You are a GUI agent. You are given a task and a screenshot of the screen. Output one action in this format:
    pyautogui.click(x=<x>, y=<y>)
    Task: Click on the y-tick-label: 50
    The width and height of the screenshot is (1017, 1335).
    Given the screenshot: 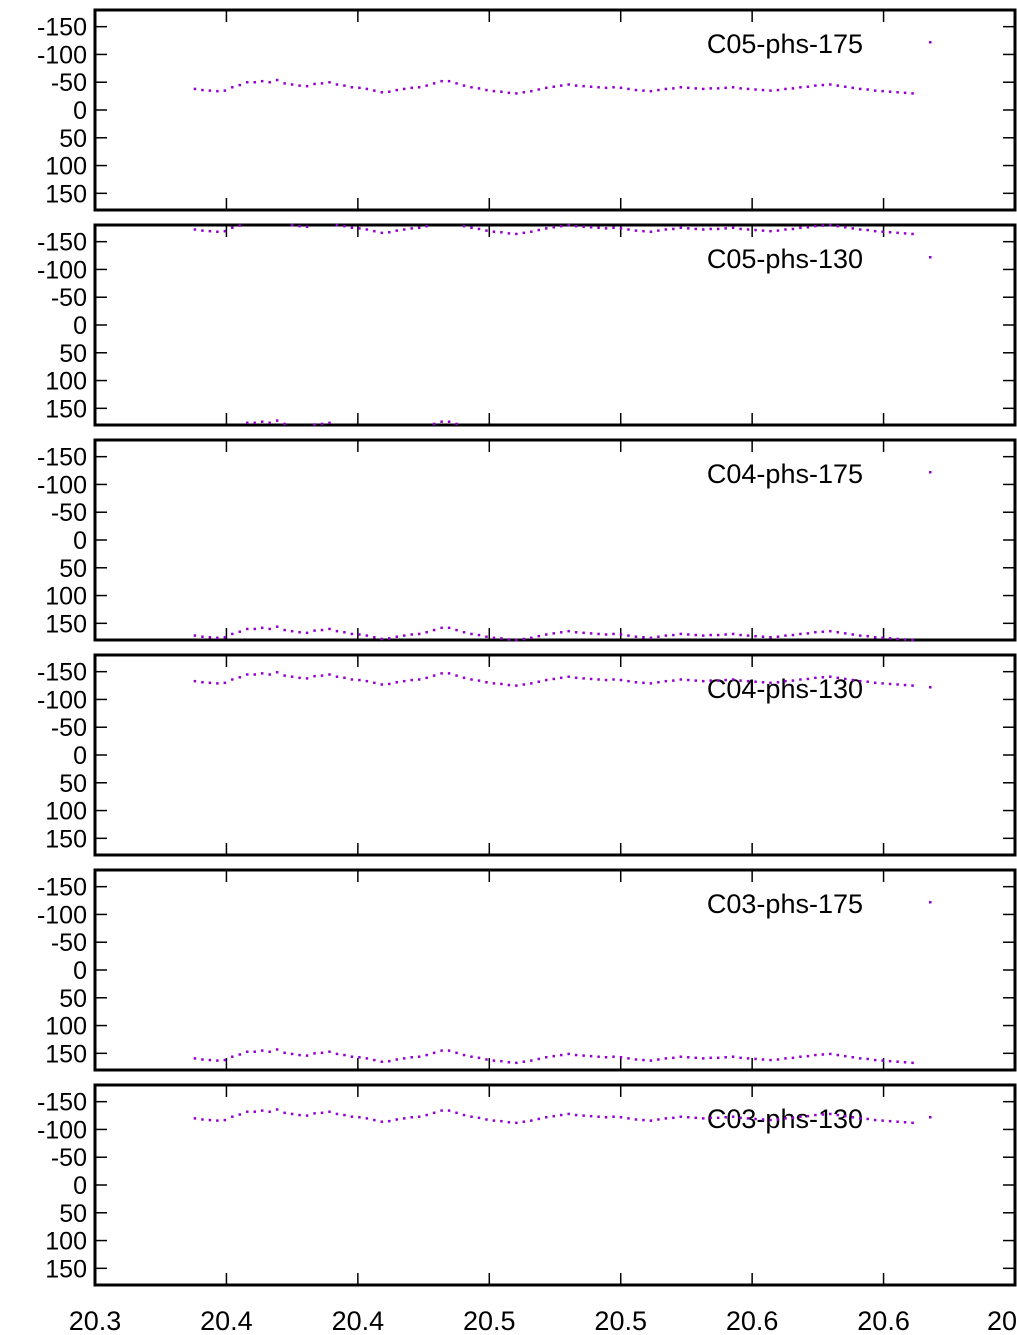 What is the action you would take?
    pyautogui.click(x=73, y=1214)
    